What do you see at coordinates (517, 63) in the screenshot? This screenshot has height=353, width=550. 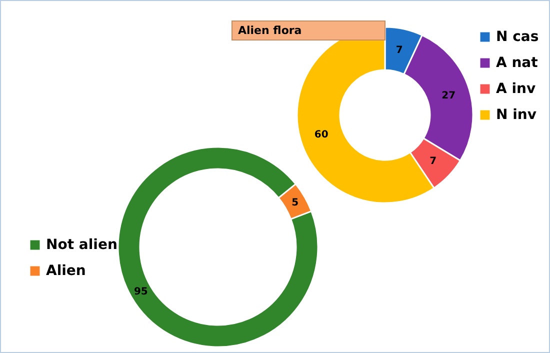 I see `legend-label: A nat` at bounding box center [517, 63].